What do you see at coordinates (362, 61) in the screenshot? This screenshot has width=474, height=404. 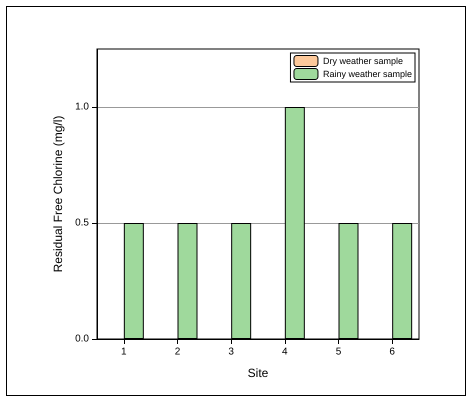 I see `legend-label: Dry weather sample` at bounding box center [362, 61].